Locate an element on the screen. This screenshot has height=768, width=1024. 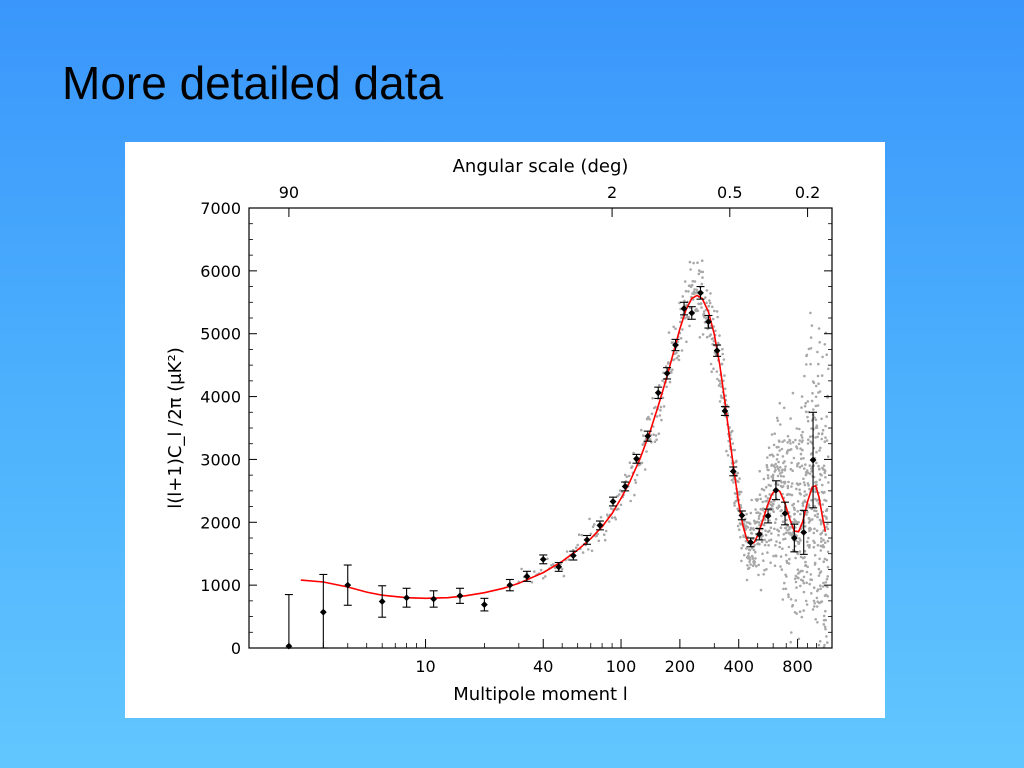
y-tick-label: 4000 is located at coordinates (220, 397).